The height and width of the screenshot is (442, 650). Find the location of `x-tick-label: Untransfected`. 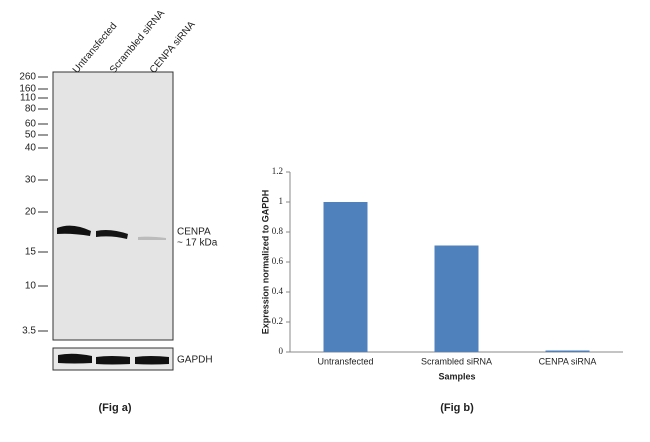

x-tick-label: Untransfected is located at coordinates (345, 361).